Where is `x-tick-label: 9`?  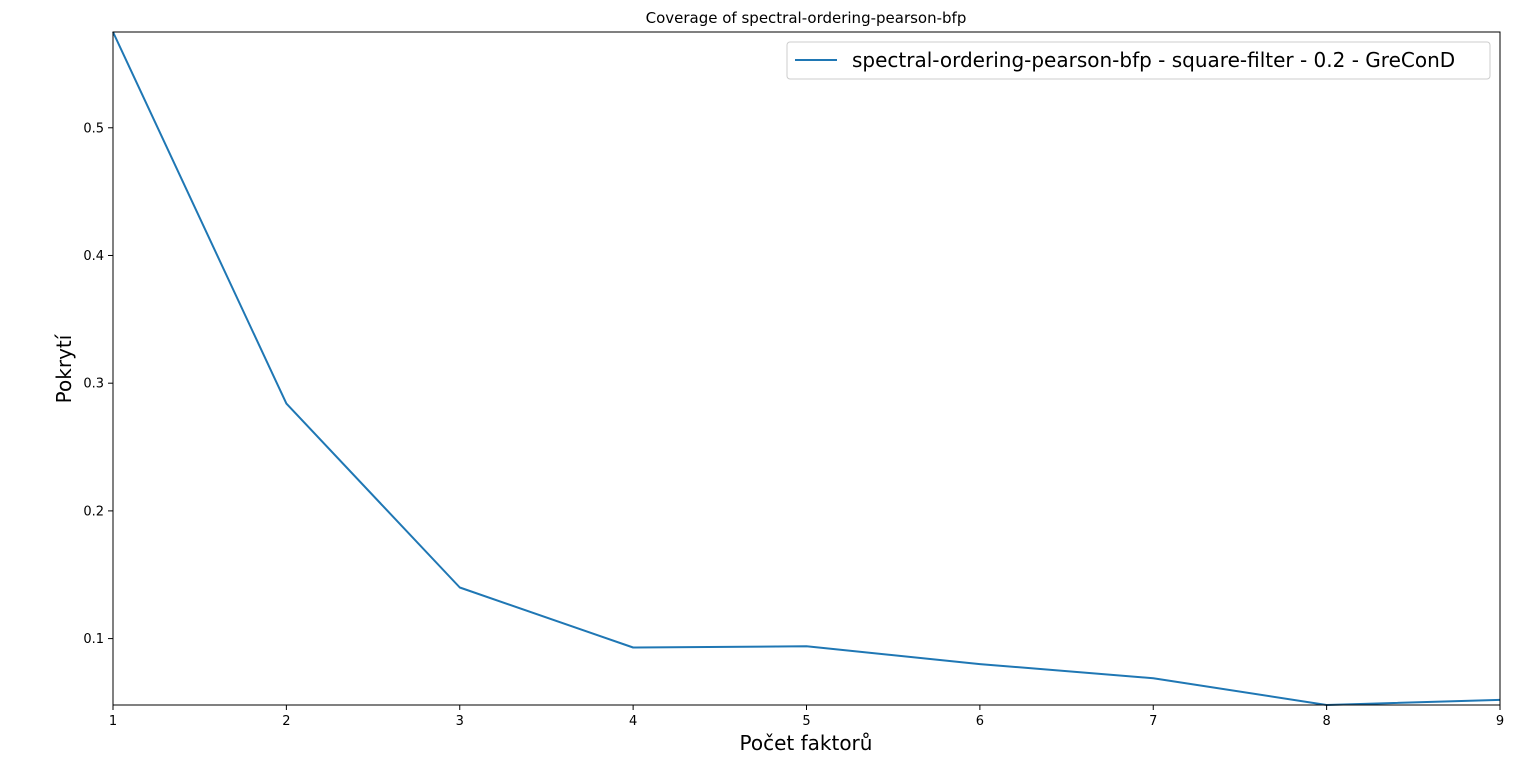
x-tick-label: 9 is located at coordinates (1500, 721).